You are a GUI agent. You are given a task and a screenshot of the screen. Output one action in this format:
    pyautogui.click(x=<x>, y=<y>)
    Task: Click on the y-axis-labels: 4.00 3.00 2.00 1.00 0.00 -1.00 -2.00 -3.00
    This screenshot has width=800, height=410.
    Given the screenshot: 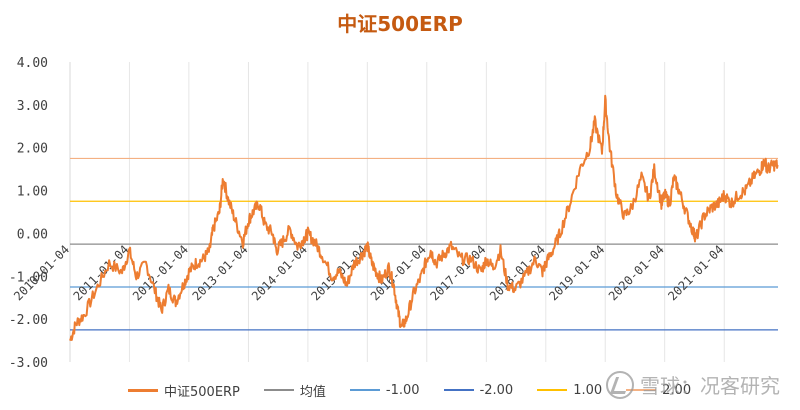 What is the action you would take?
    pyautogui.click(x=28, y=213)
    